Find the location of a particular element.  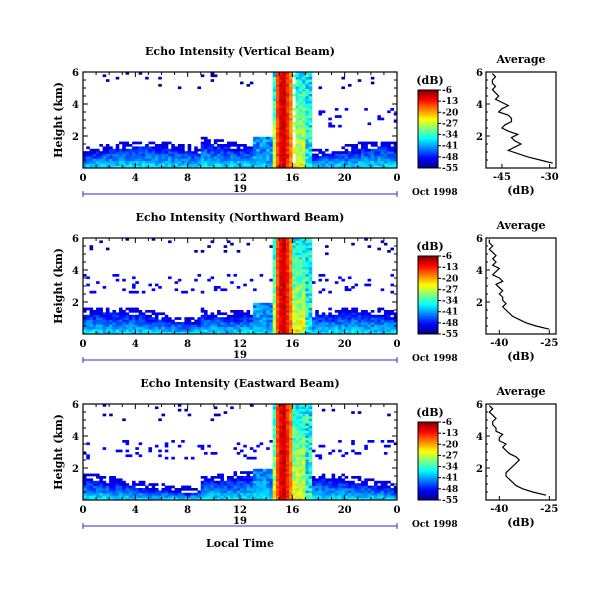

profile-line is located at coordinates (522, 118).